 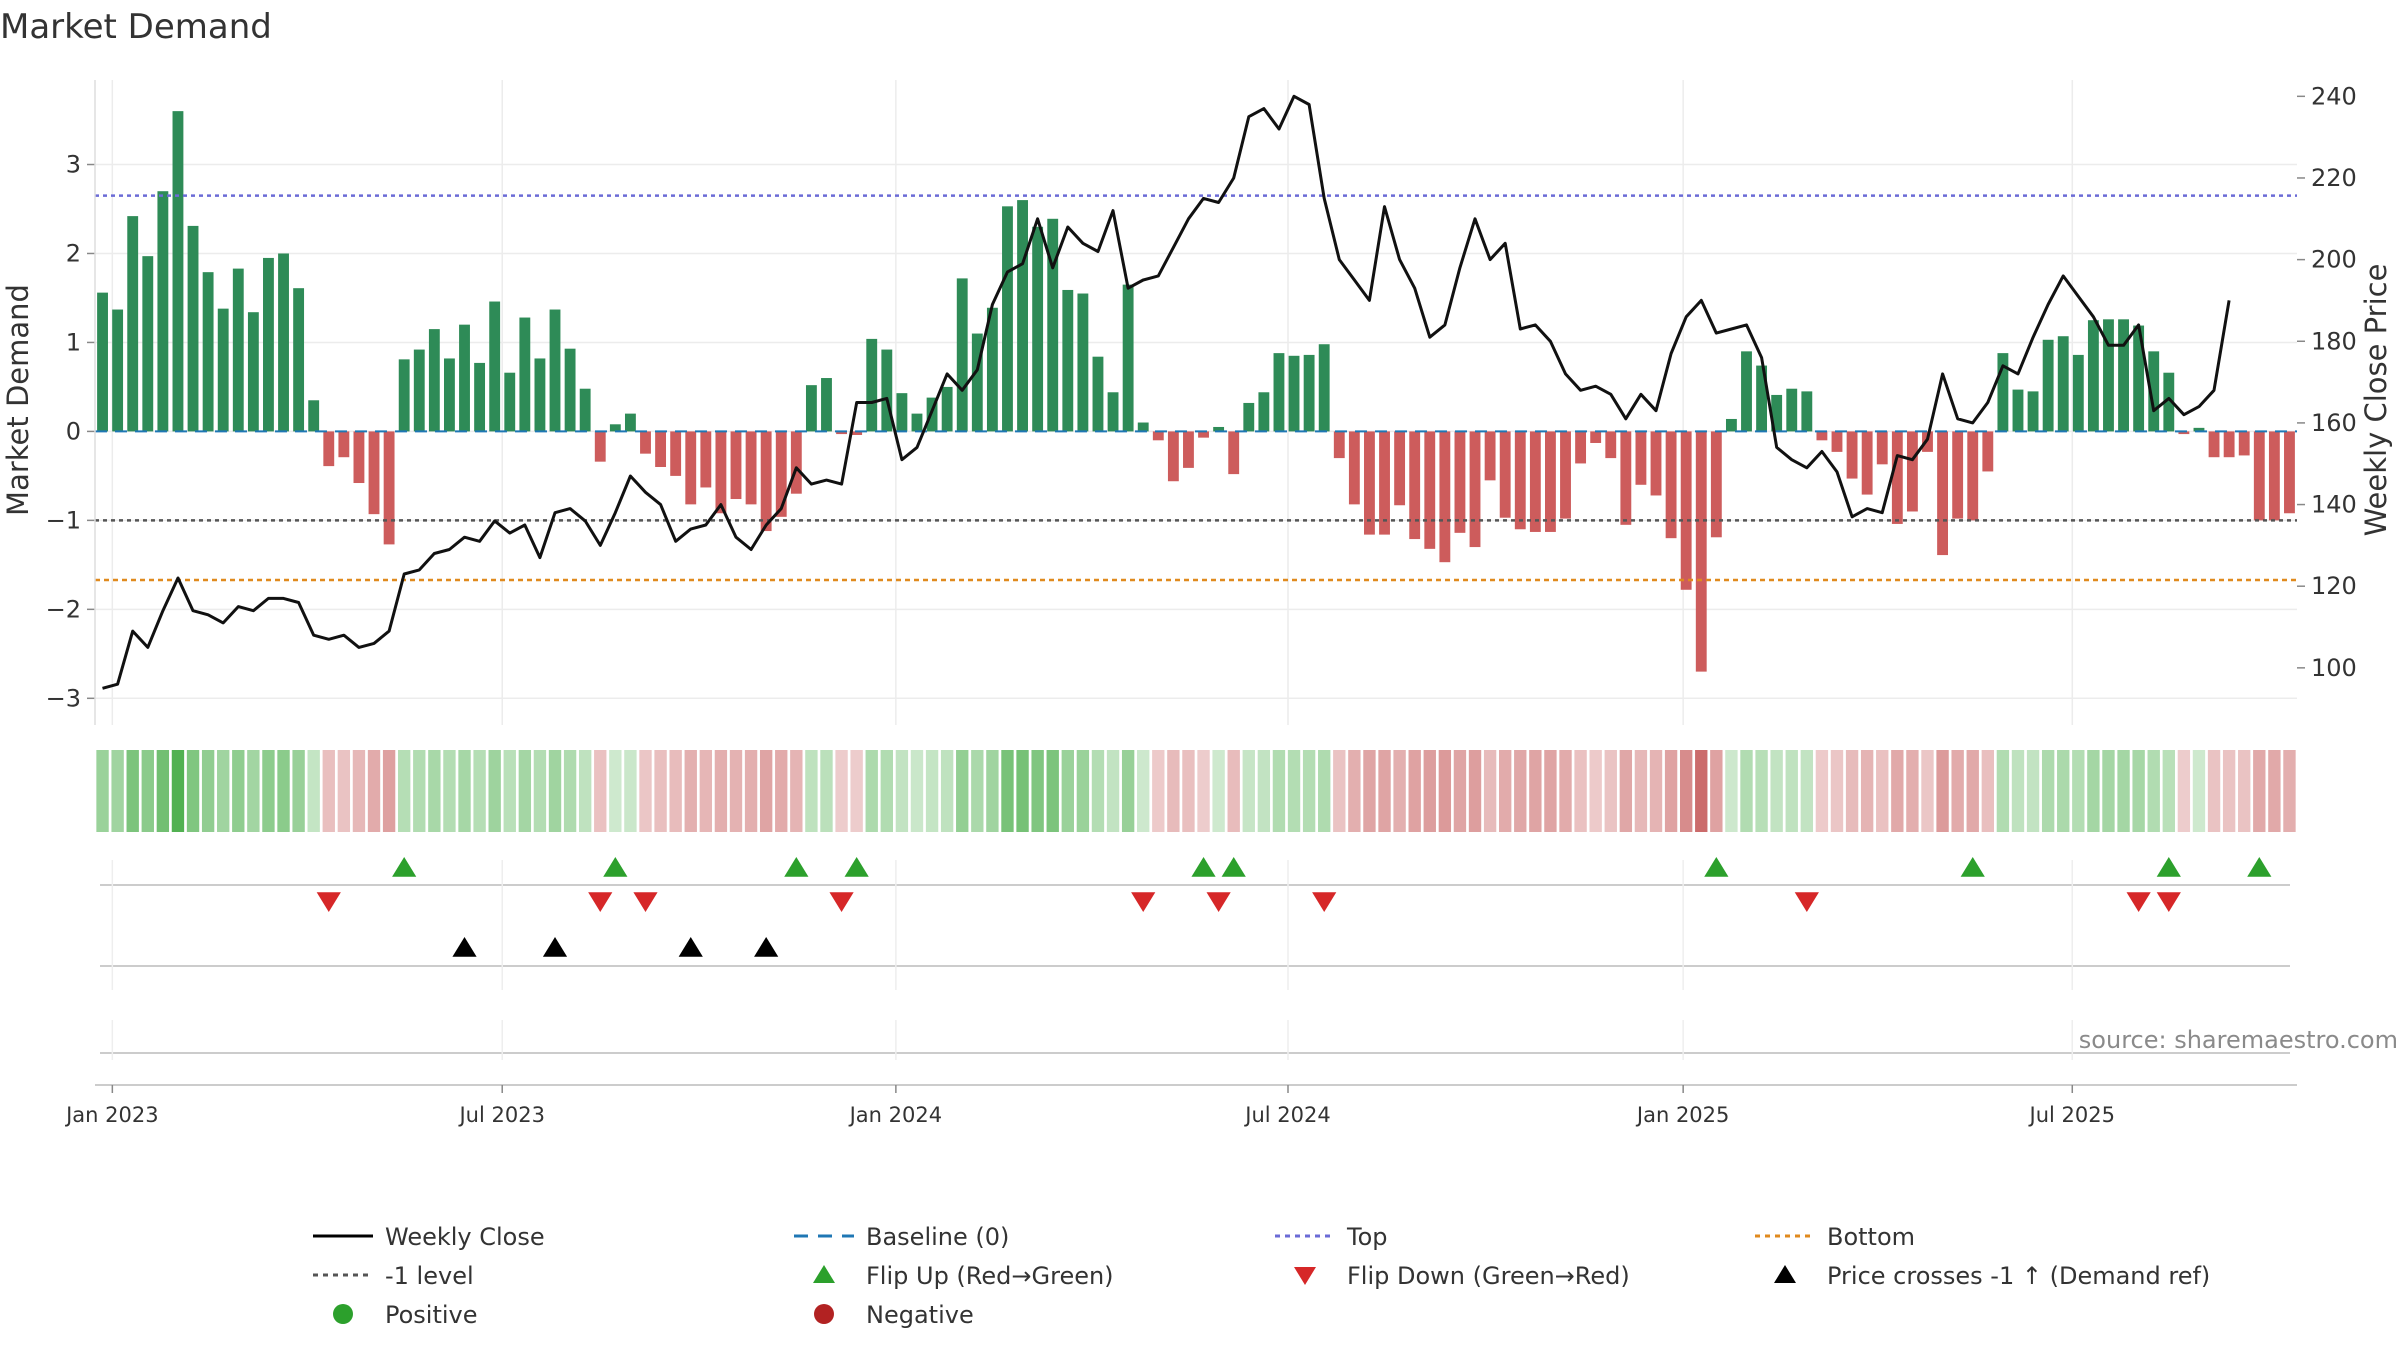 What do you see at coordinates (464, 947) in the screenshot?
I see `cross-up-marker` at bounding box center [464, 947].